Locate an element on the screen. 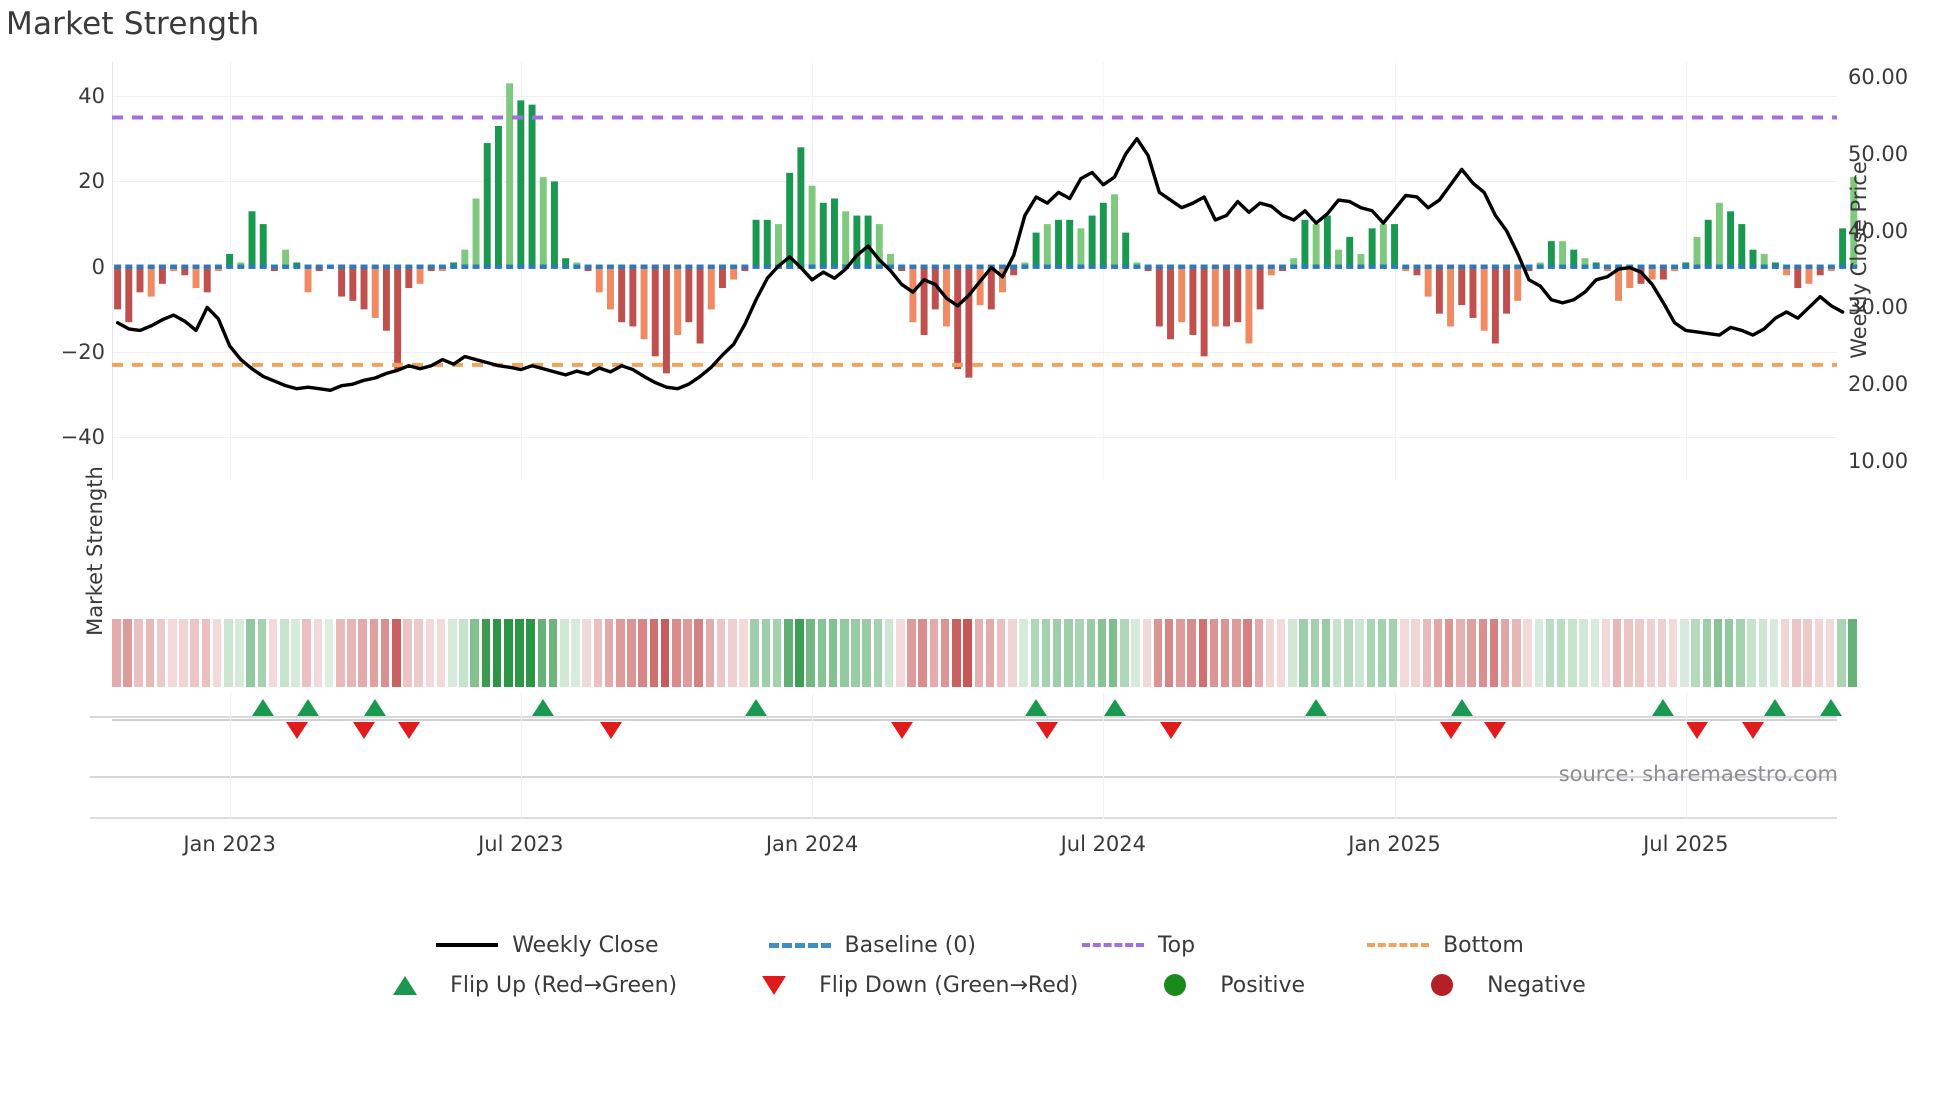  legend-item-flip-down: Flip Down (Green→Red) is located at coordinates (910, 985).